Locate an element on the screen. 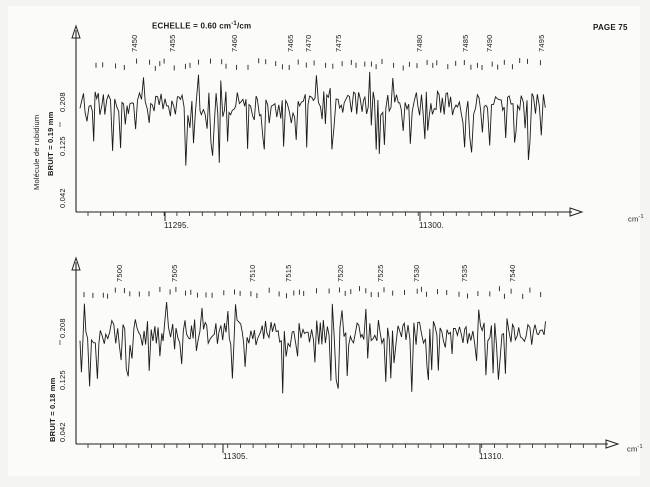 The width and height of the screenshot is (650, 487). x-arrow-bottom is located at coordinates (612, 444).